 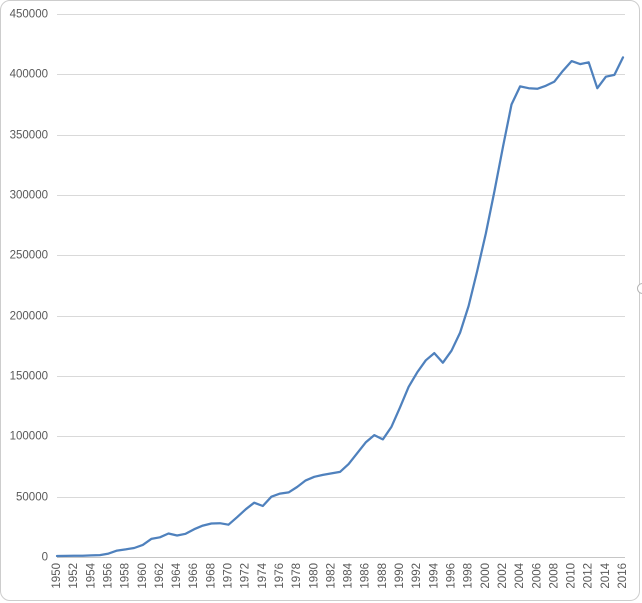 I want to click on x-axis-tick-label: 1972, so click(x=246, y=576).